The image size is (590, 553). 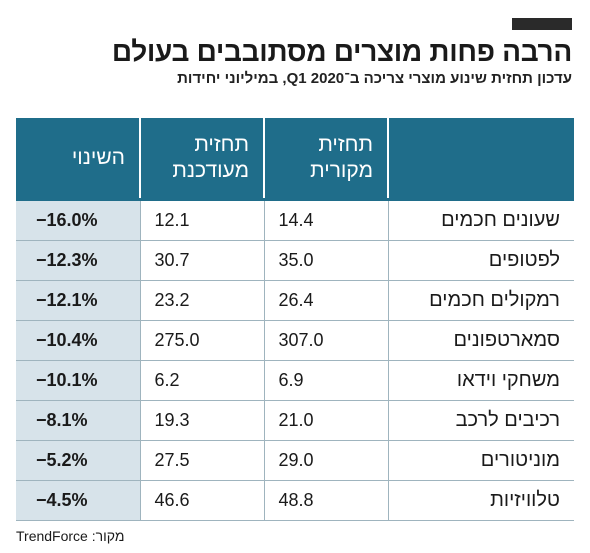 What do you see at coordinates (325, 380) in the screenshot?
I see `original-value-cell: 6.9` at bounding box center [325, 380].